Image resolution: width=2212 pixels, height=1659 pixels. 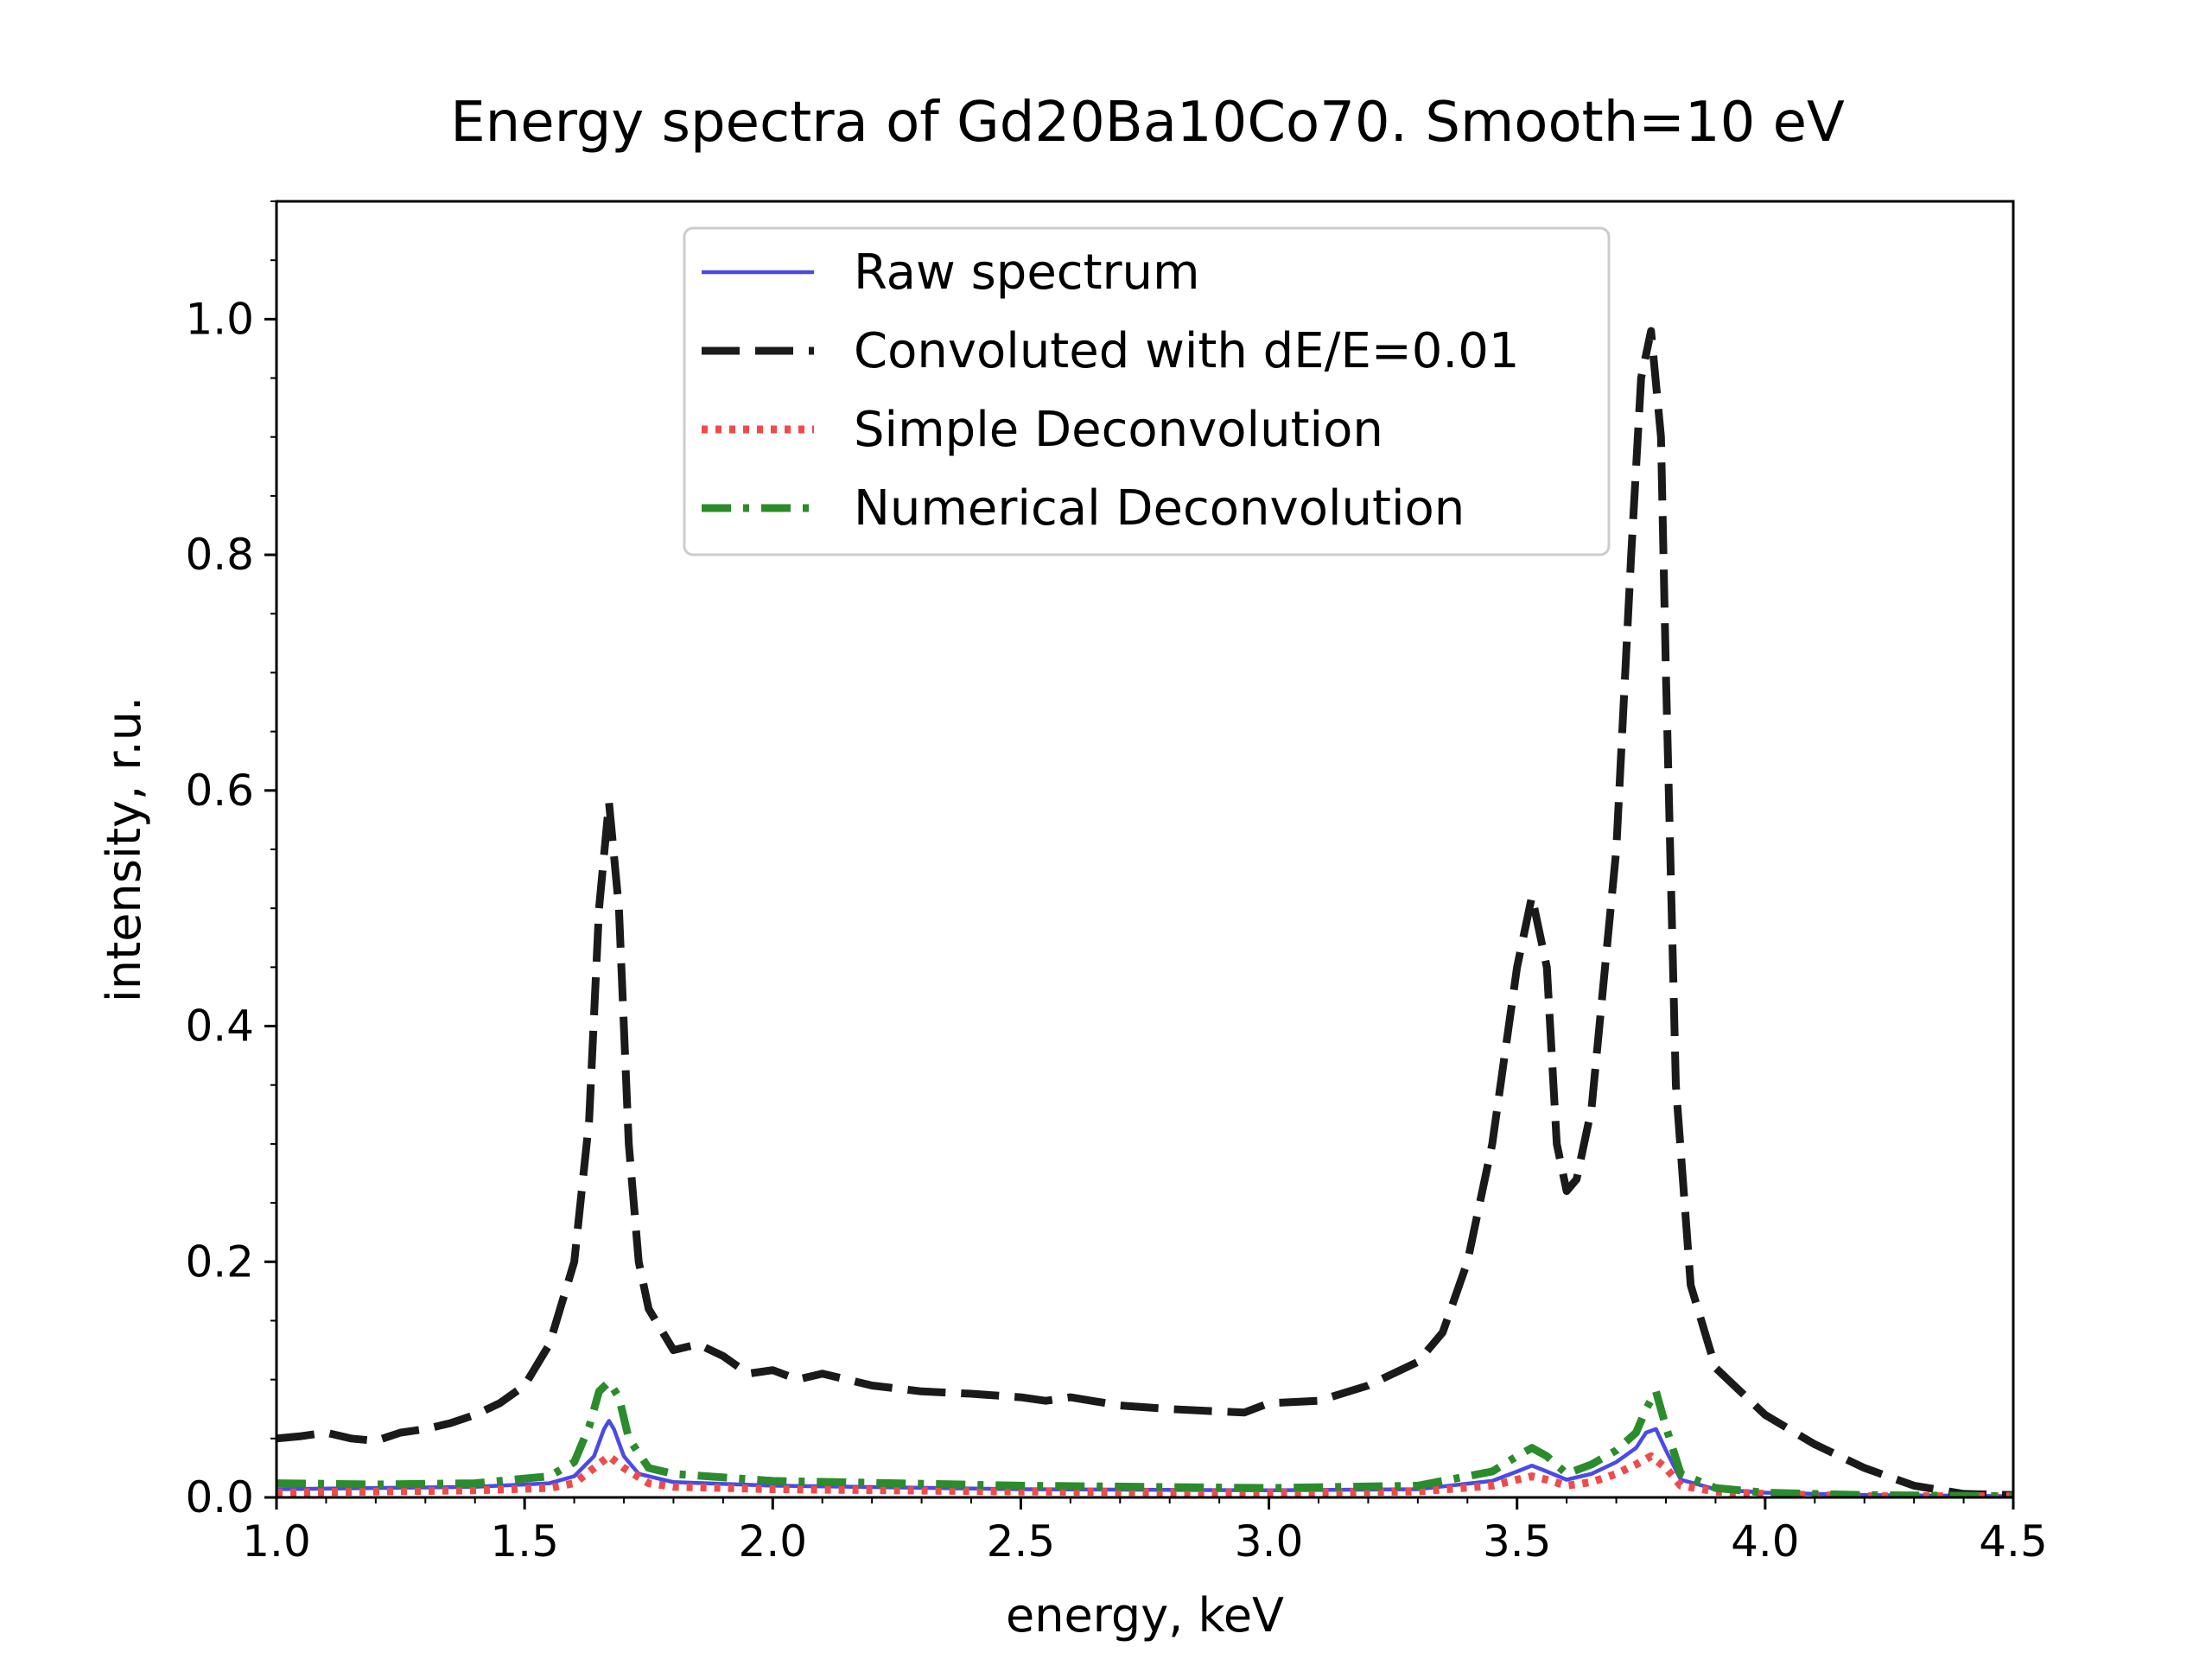 I want to click on x-tick-label: 1.5, so click(x=524, y=1541).